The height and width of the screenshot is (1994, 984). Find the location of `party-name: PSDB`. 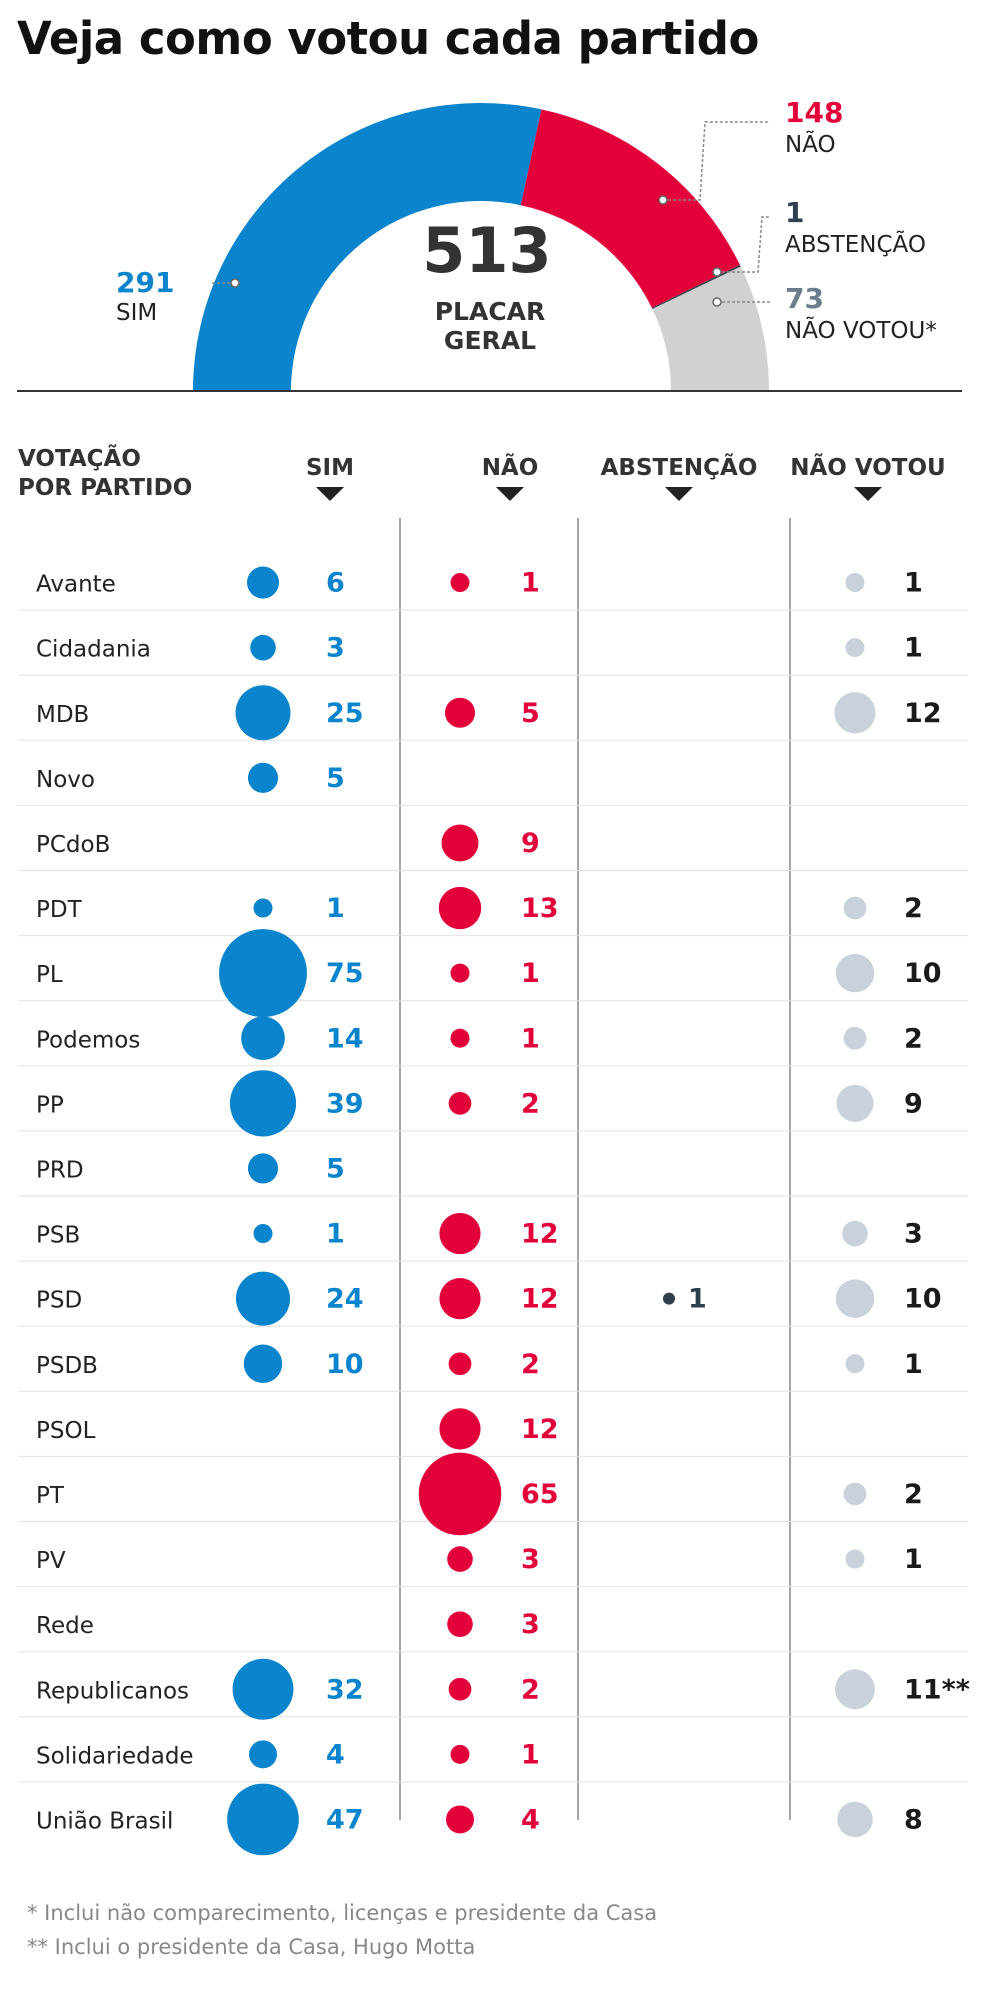

party-name: PSDB is located at coordinates (67, 1366).